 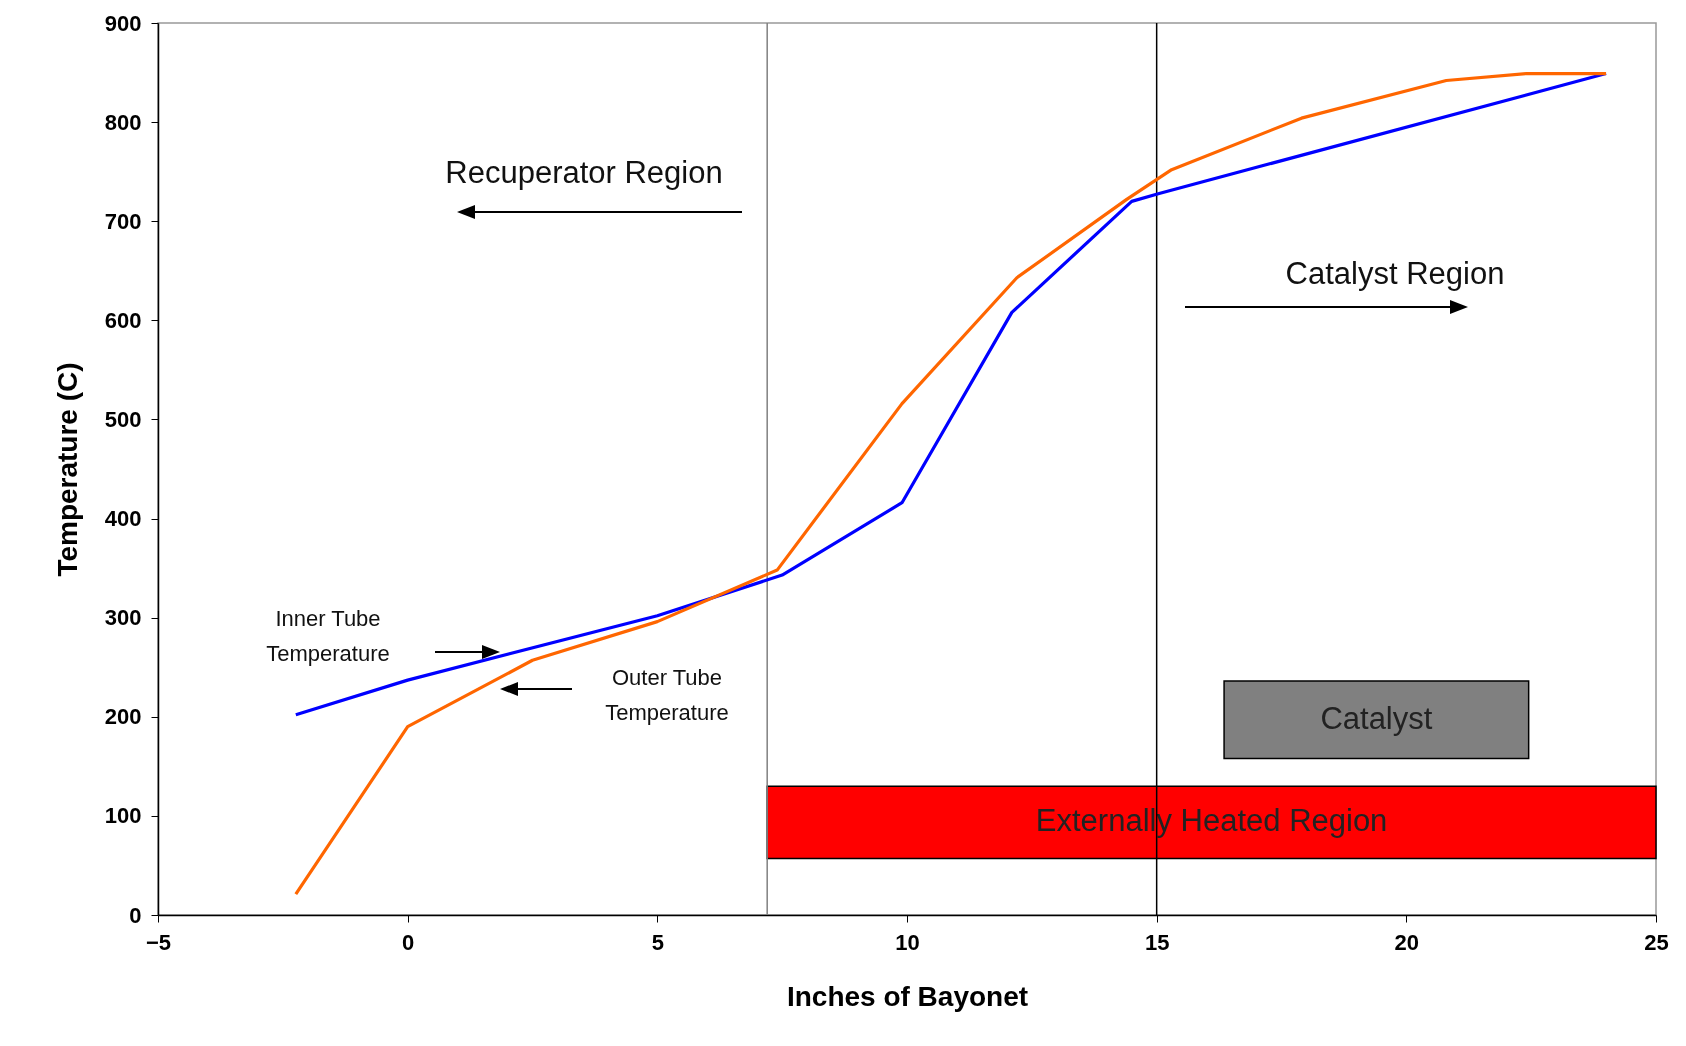 I want to click on x-tick-label: 25, so click(x=1656, y=942).